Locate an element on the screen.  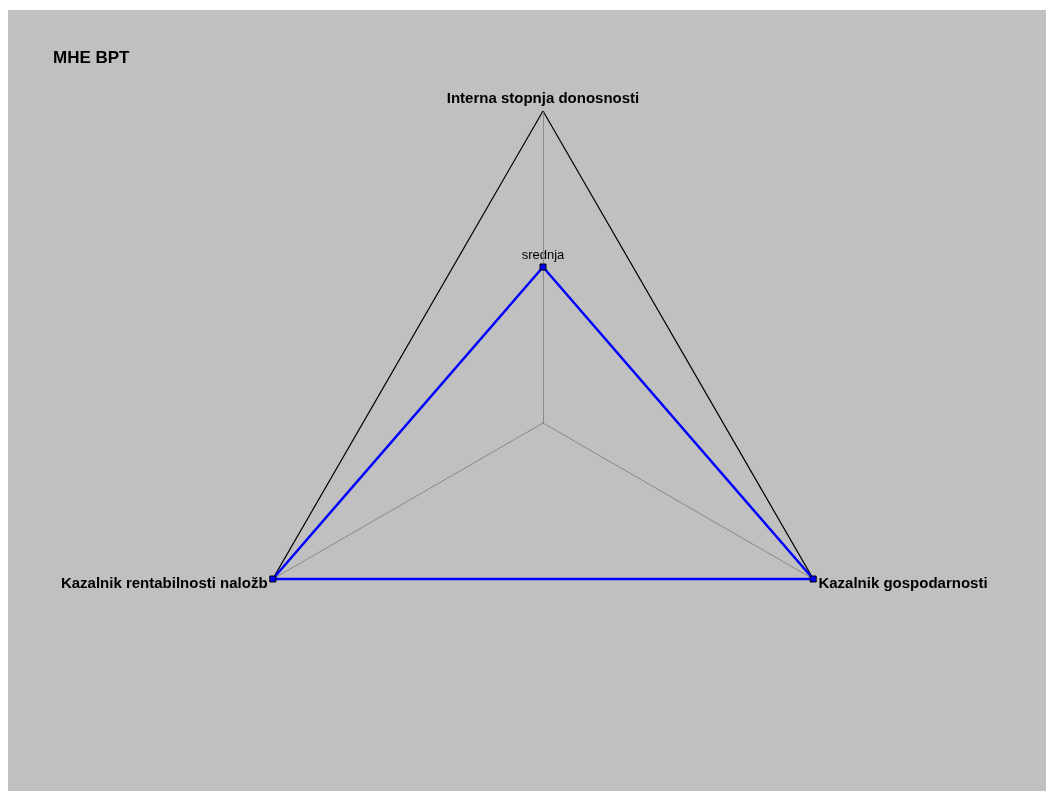
chart-title: MHE BPT is located at coordinates (92, 57).